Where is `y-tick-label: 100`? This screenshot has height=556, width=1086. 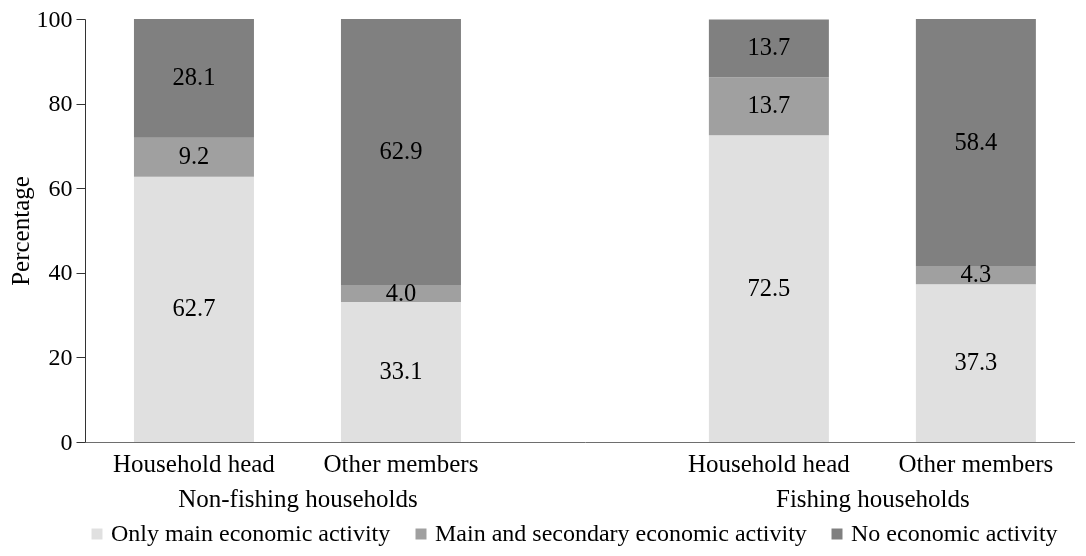
y-tick-label: 100 is located at coordinates (54, 18).